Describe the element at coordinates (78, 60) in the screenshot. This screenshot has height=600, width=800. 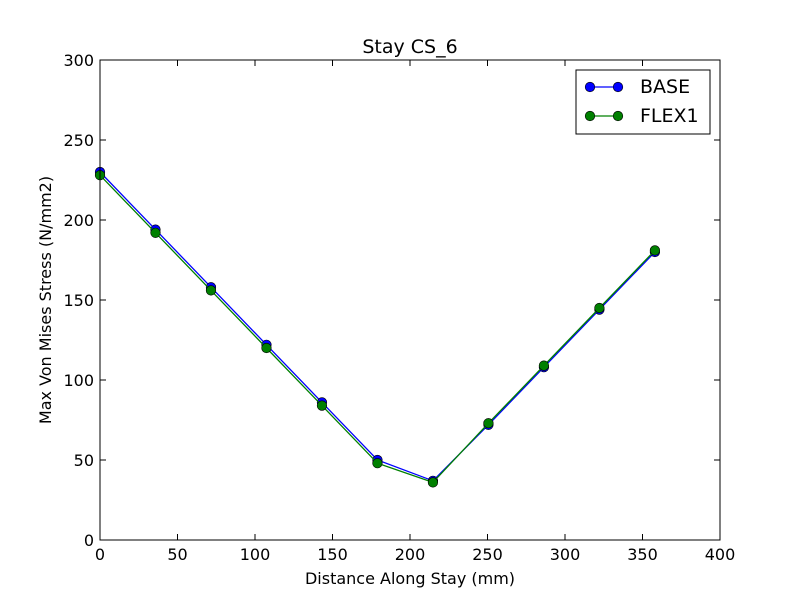
I see `y-tick-label: 300` at that location.